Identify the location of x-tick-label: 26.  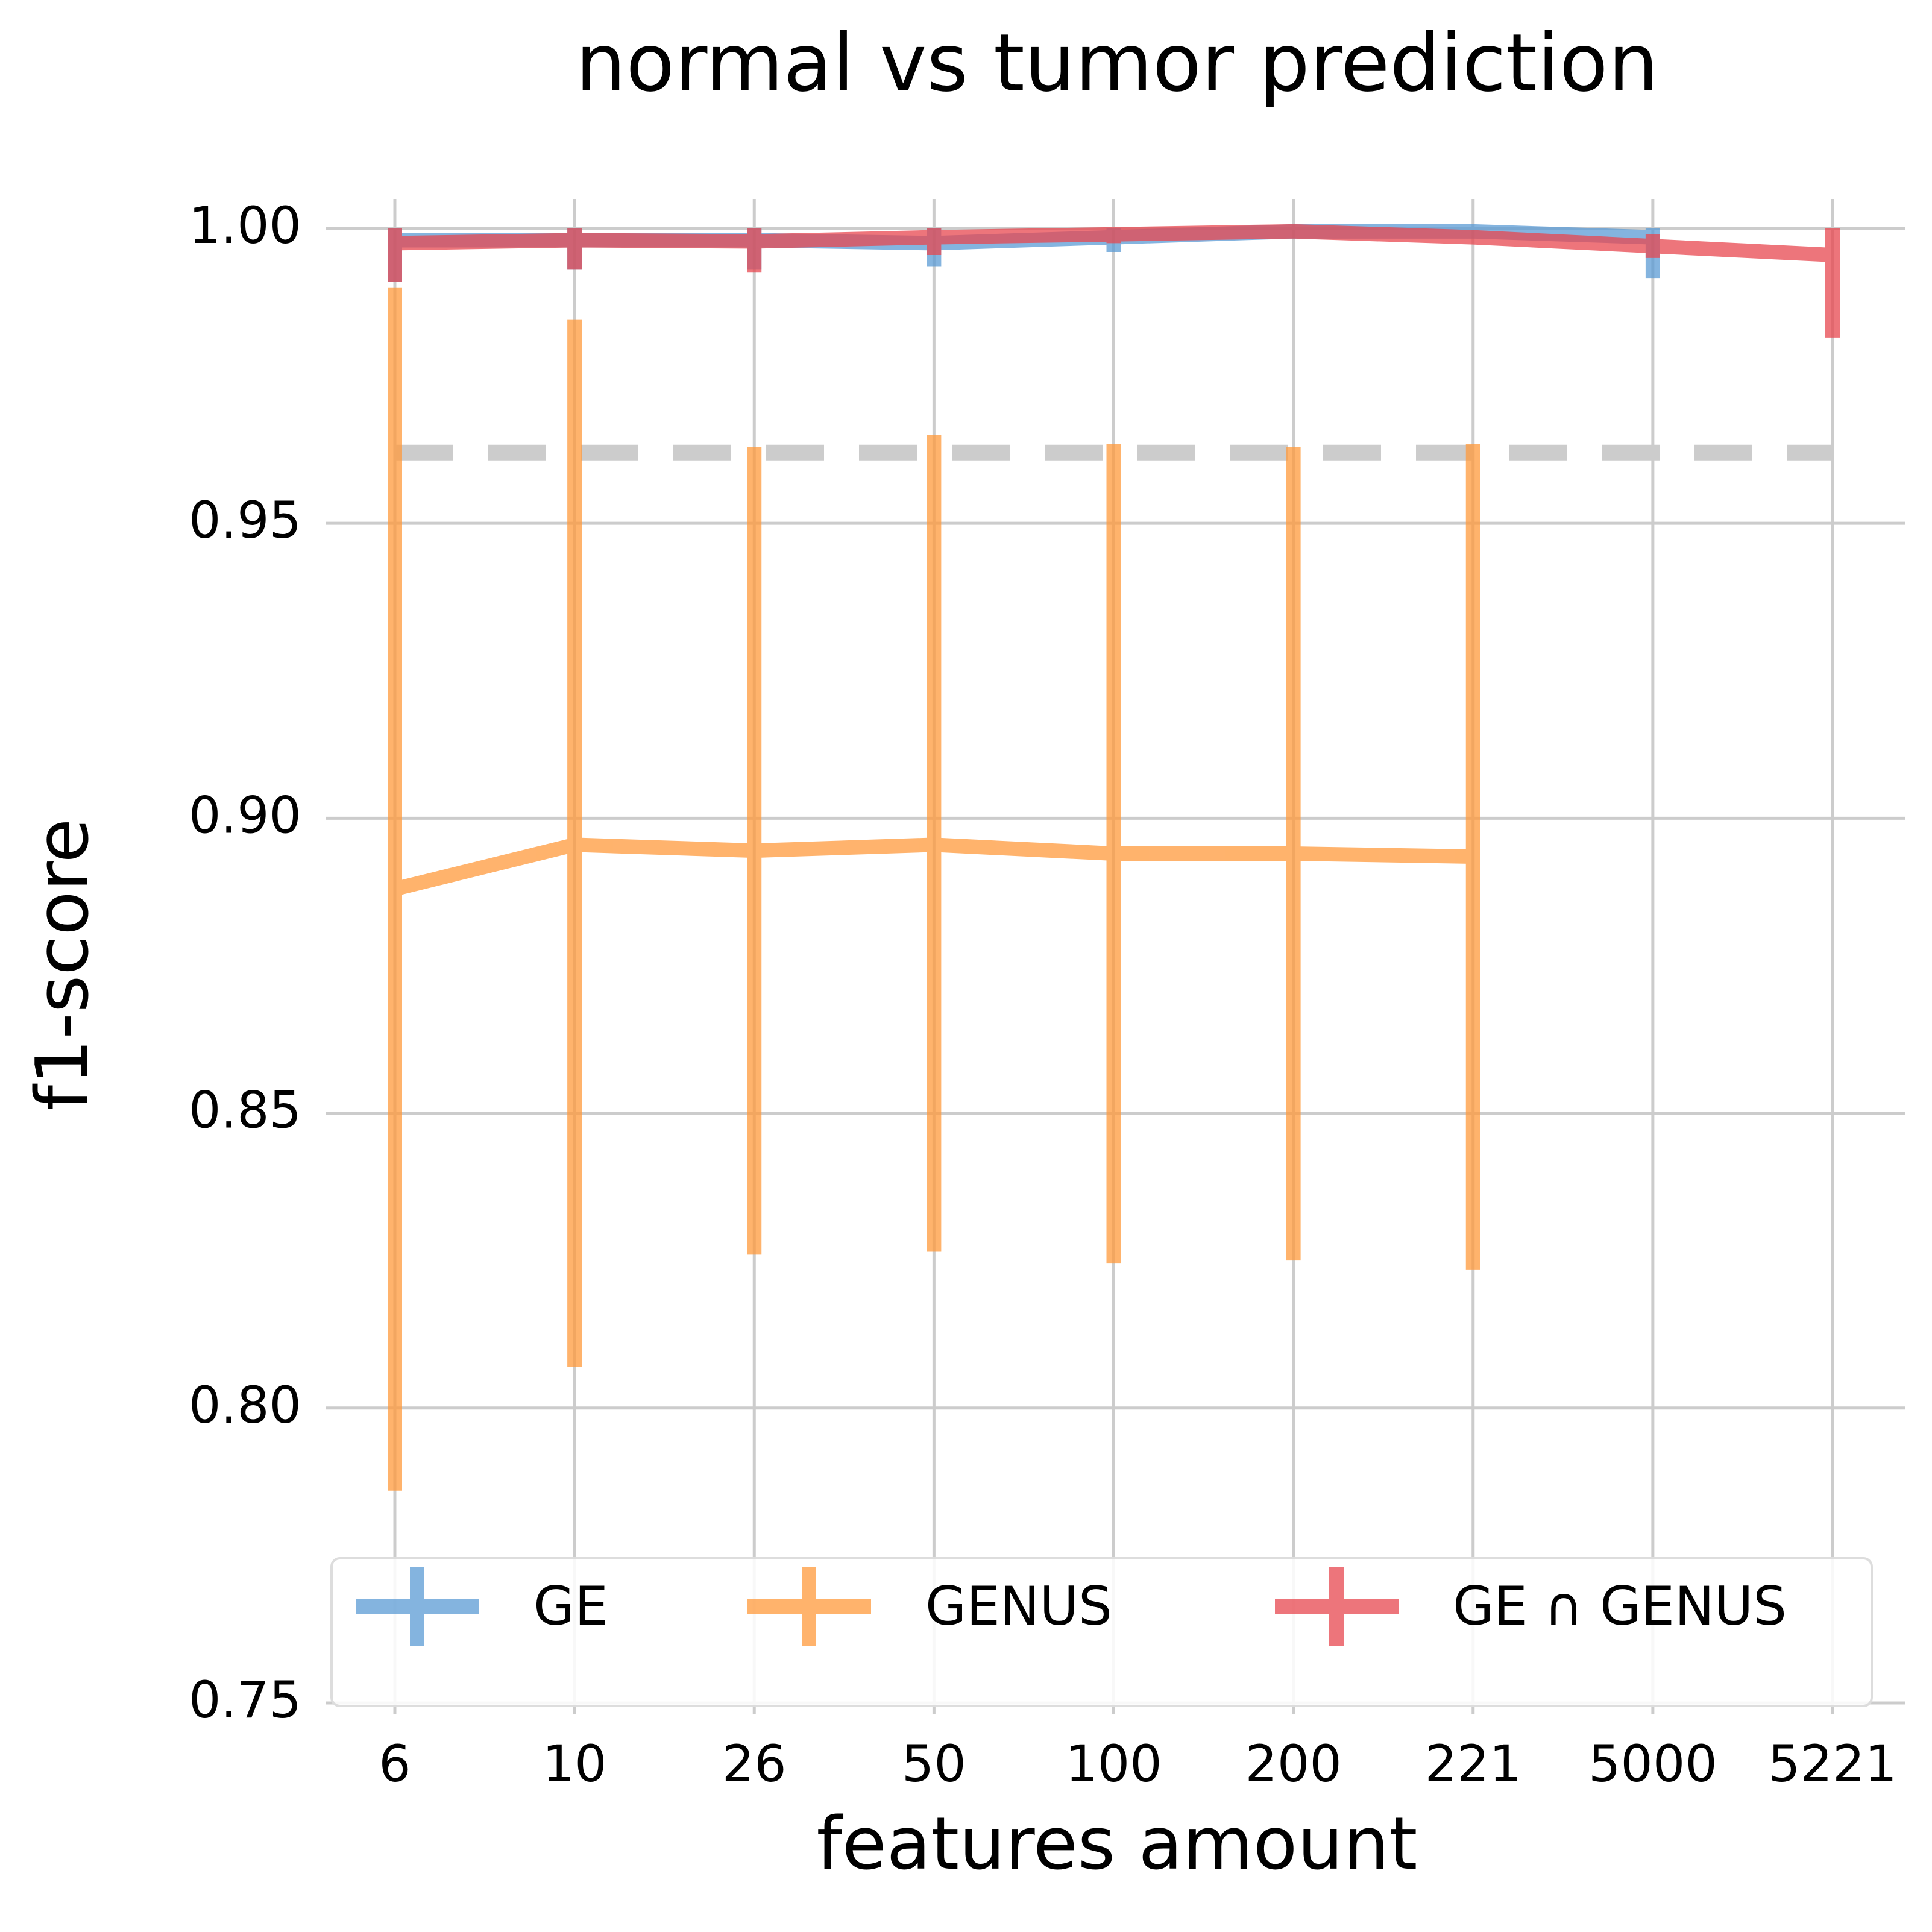
(754, 1763).